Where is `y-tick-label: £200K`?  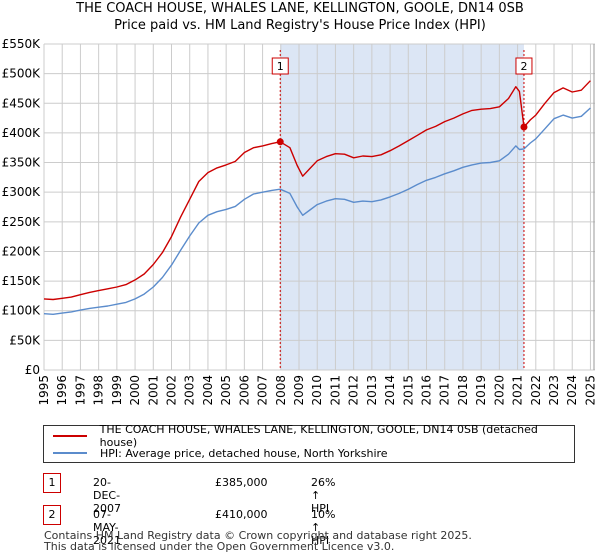
y-tick-label: £200K is located at coordinates (22, 251).